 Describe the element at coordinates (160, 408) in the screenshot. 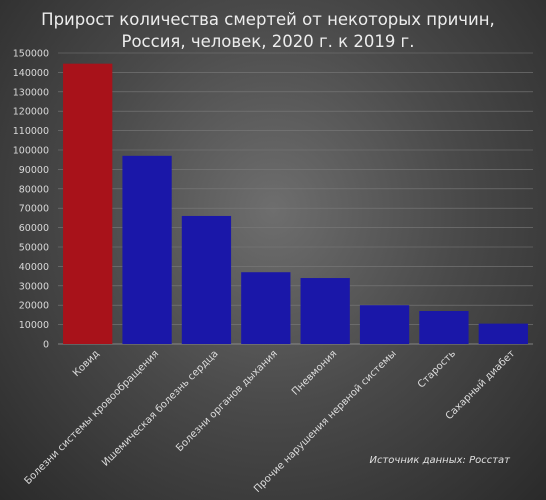

I see `x-tick-label: Ишемическая болезнь сердца` at that location.